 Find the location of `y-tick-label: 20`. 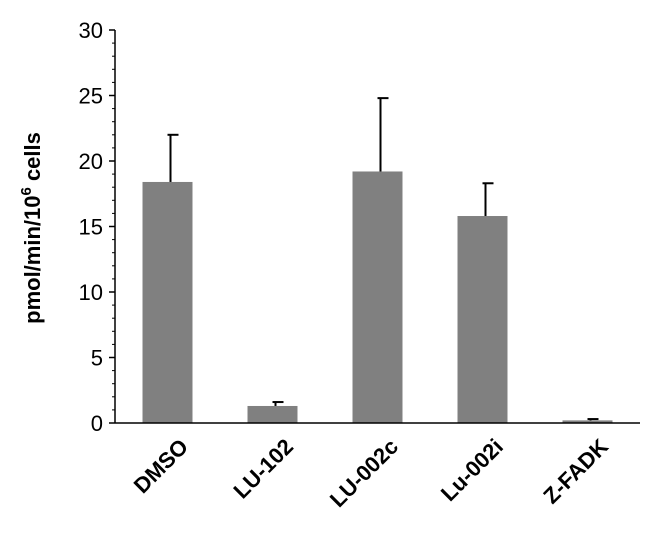

y-tick-label: 20 is located at coordinates (91, 161).